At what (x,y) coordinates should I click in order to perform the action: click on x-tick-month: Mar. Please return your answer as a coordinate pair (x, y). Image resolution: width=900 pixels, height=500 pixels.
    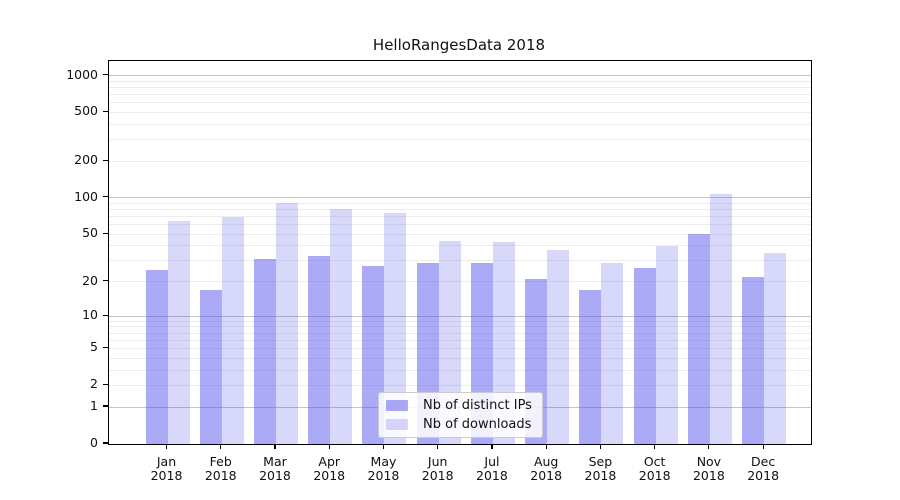
    Looking at the image, I should click on (275, 461).